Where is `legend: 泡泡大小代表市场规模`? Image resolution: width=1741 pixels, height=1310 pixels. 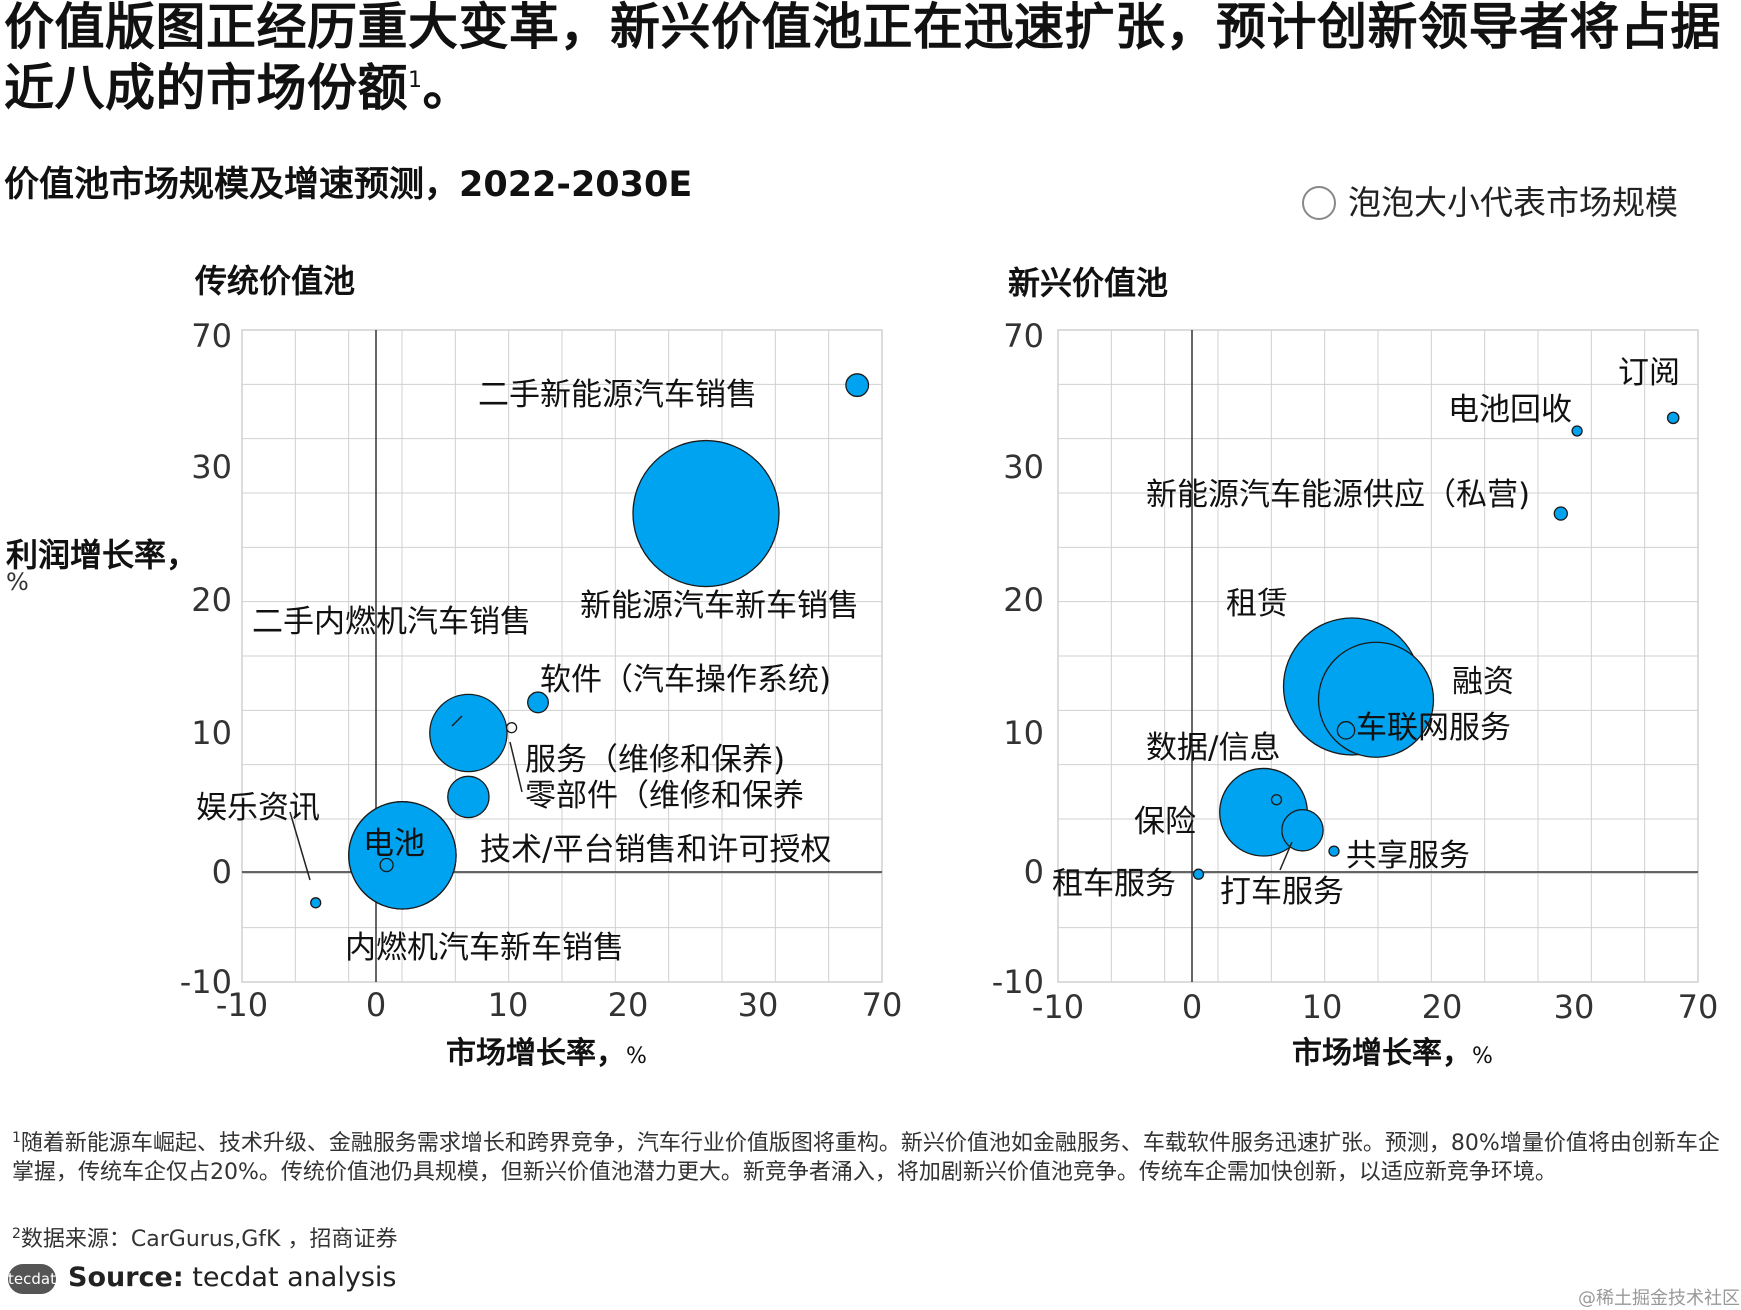 legend: 泡泡大小代表市场规模 is located at coordinates (1490, 200).